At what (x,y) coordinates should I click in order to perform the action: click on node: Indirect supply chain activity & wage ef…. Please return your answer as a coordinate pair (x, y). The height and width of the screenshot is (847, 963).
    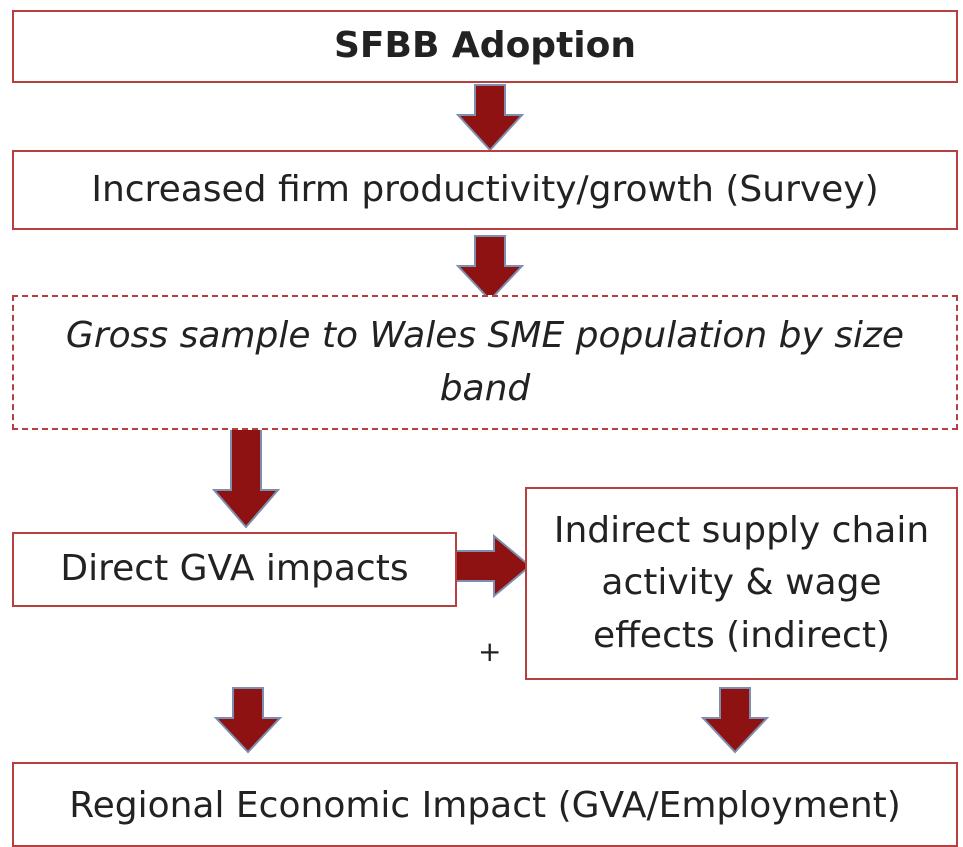
    Looking at the image, I should click on (741, 583).